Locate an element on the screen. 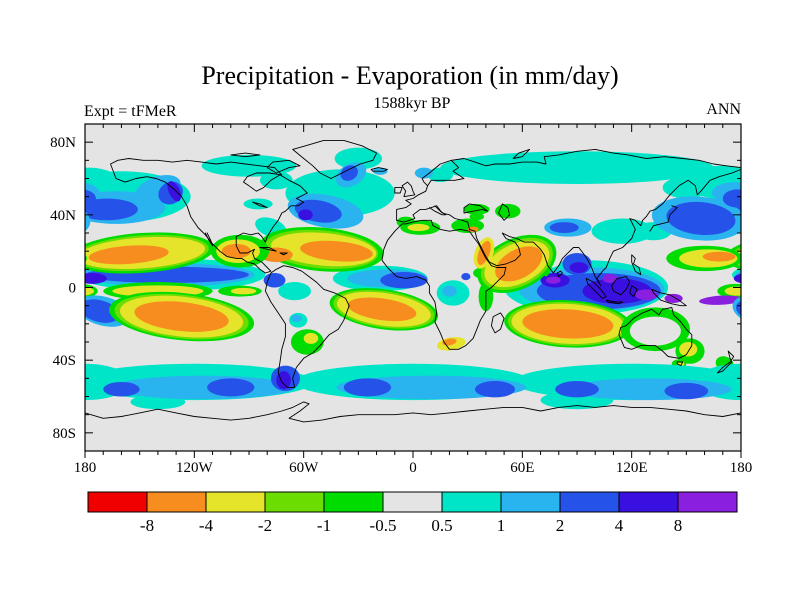 The width and height of the screenshot is (800, 600). coastline-east_asia is located at coordinates (605, 227).